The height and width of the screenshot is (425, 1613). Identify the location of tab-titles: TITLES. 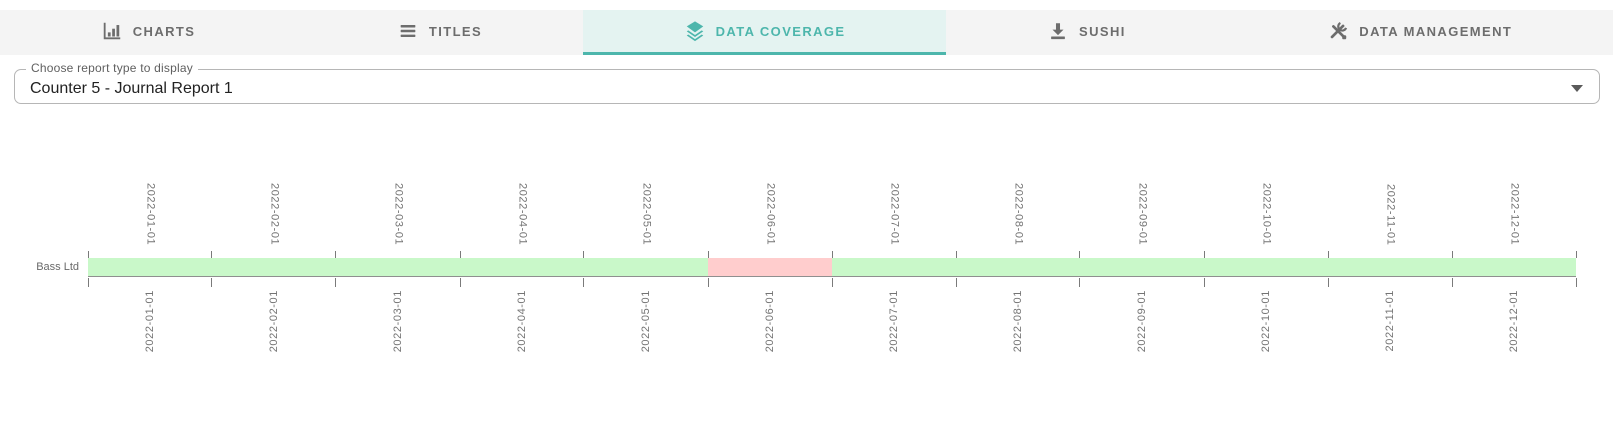
(439, 32).